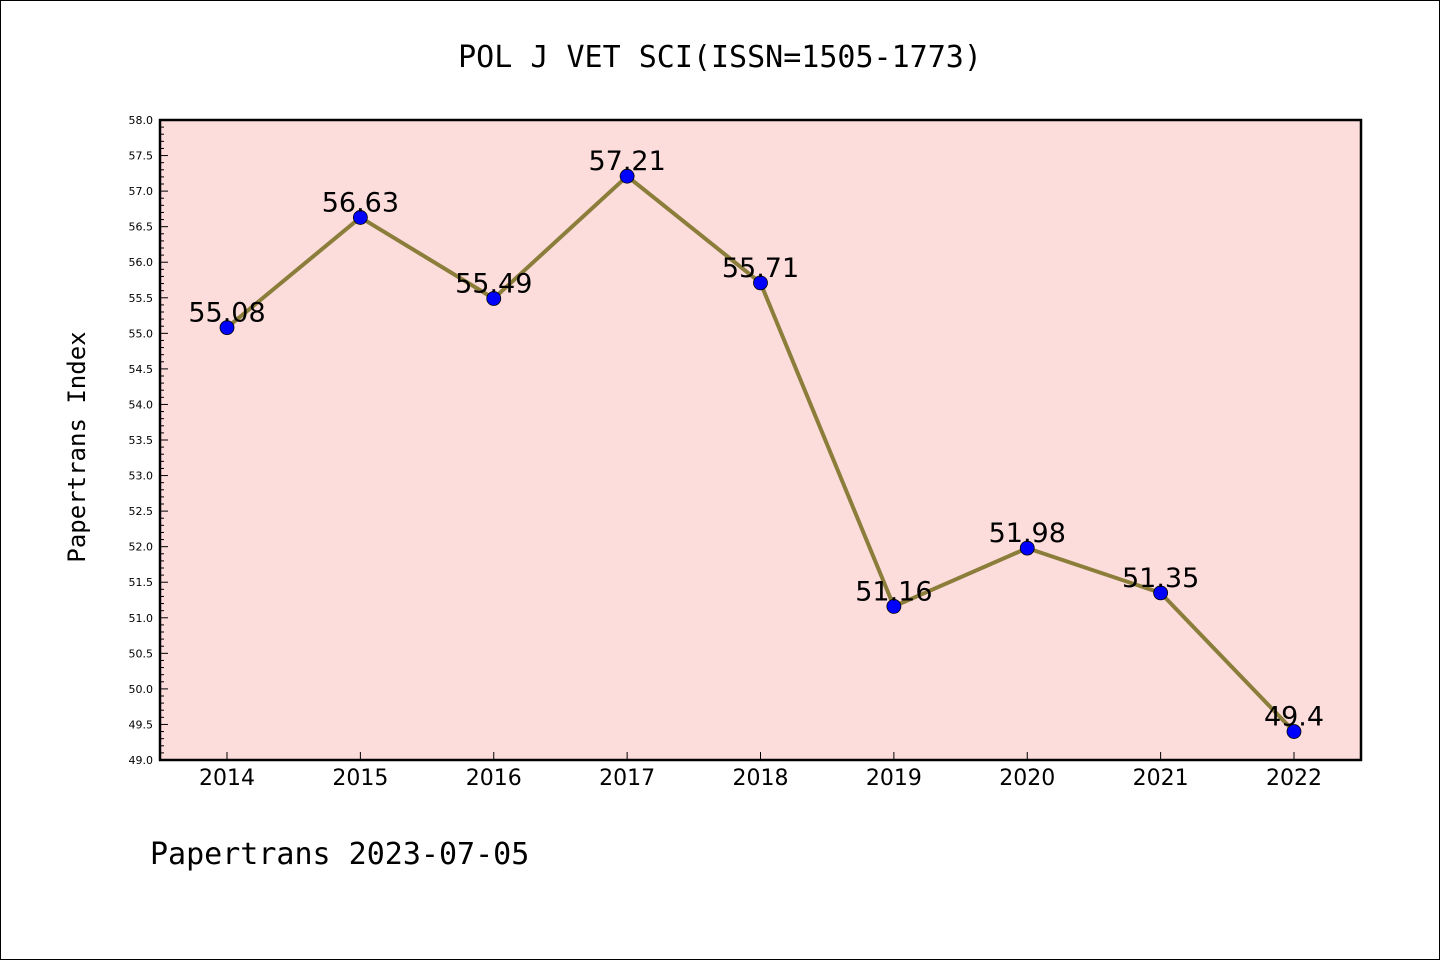  Describe the element at coordinates (360, 778) in the screenshot. I see `x-tick-label: 2015` at that location.